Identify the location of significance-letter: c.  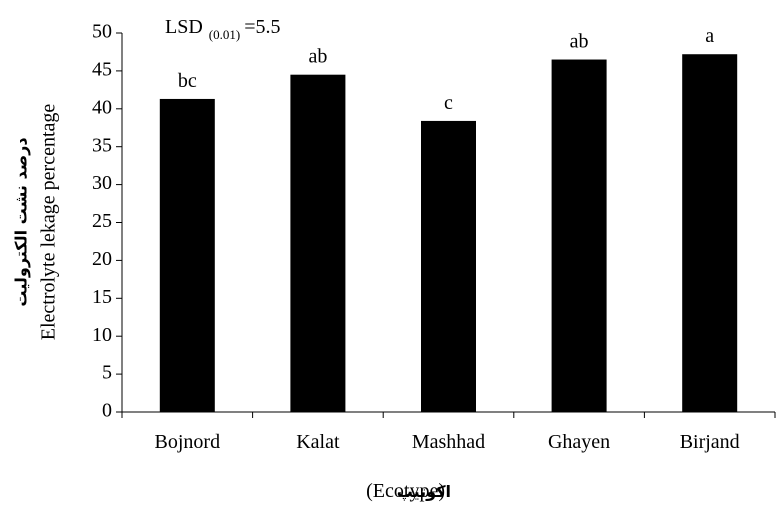
(448, 103).